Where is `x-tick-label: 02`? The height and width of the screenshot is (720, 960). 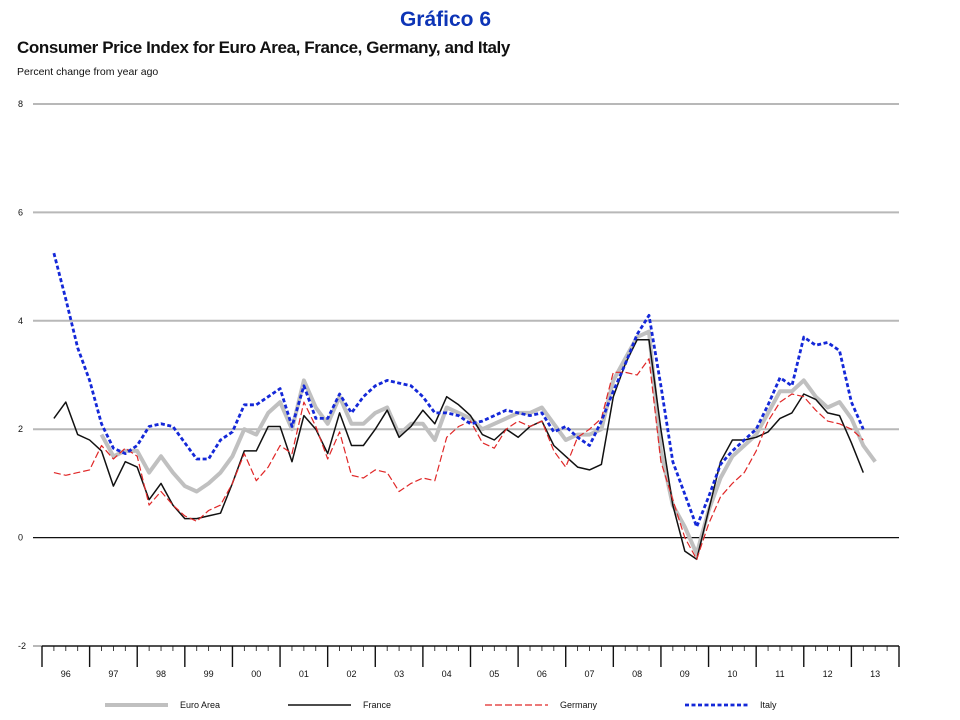
x-tick-label: 02 is located at coordinates (351, 674).